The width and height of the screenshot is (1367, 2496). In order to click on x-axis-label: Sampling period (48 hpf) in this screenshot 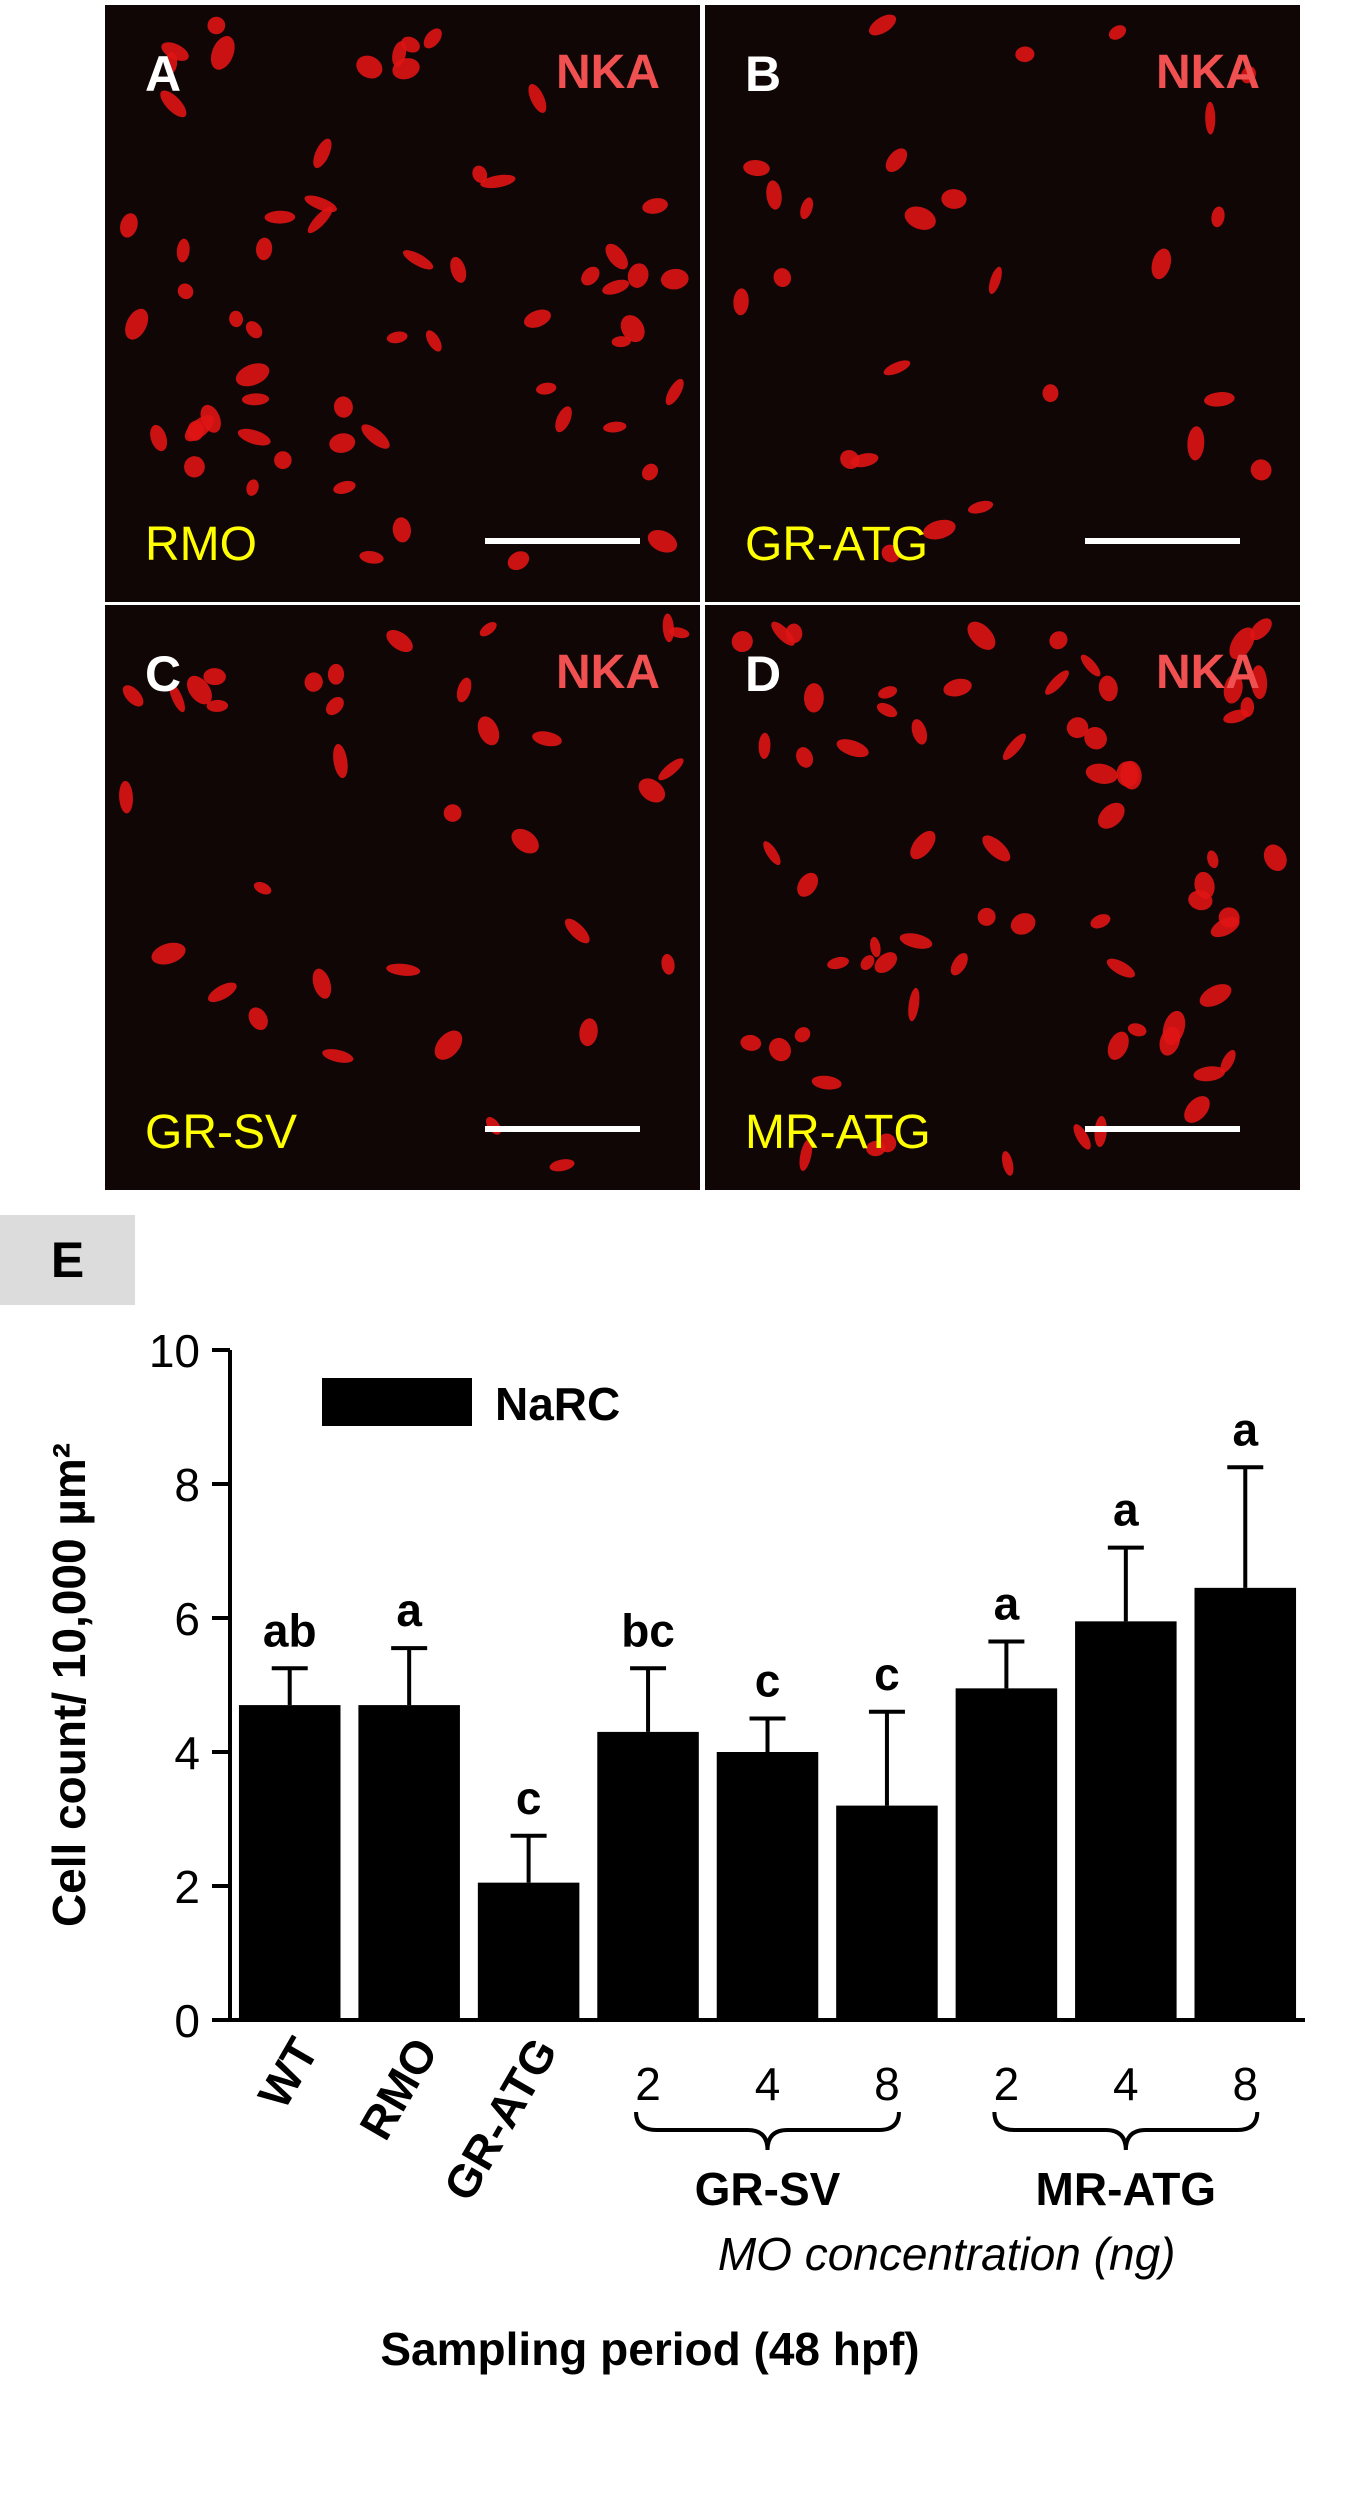, I will do `click(649, 2349)`.